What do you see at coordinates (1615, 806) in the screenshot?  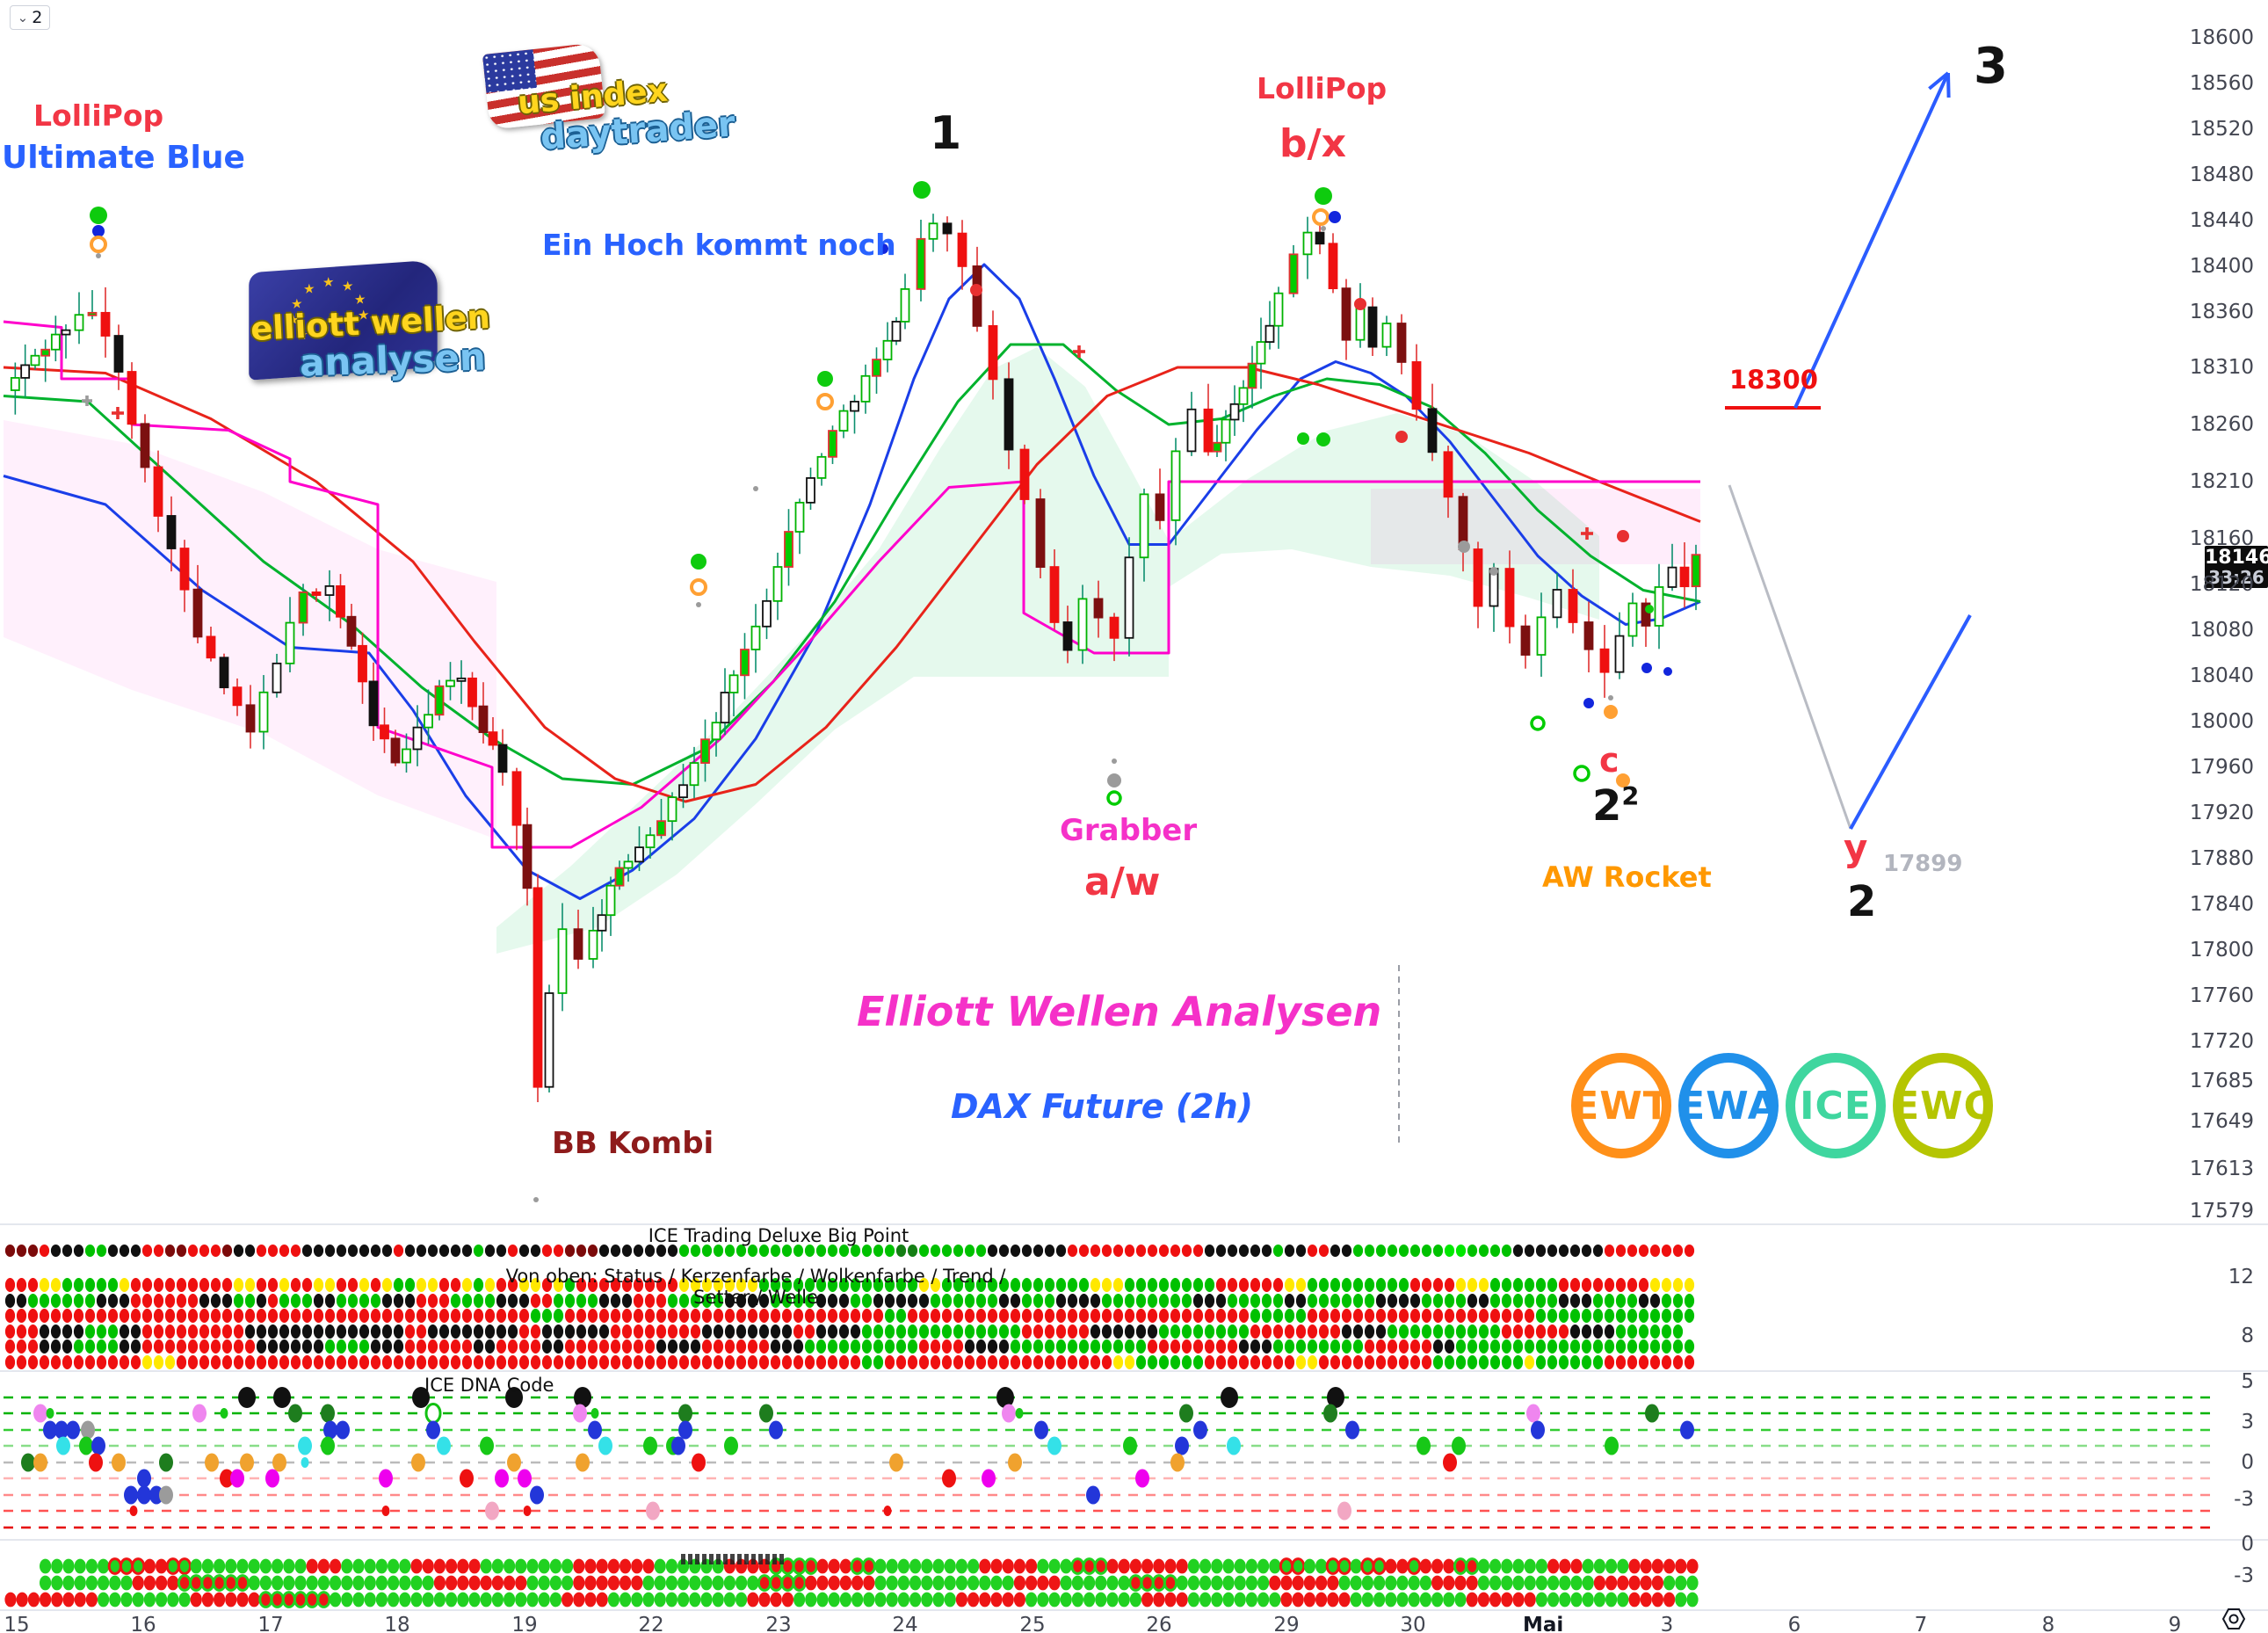 I see `label-wave-2-2: 22` at bounding box center [1615, 806].